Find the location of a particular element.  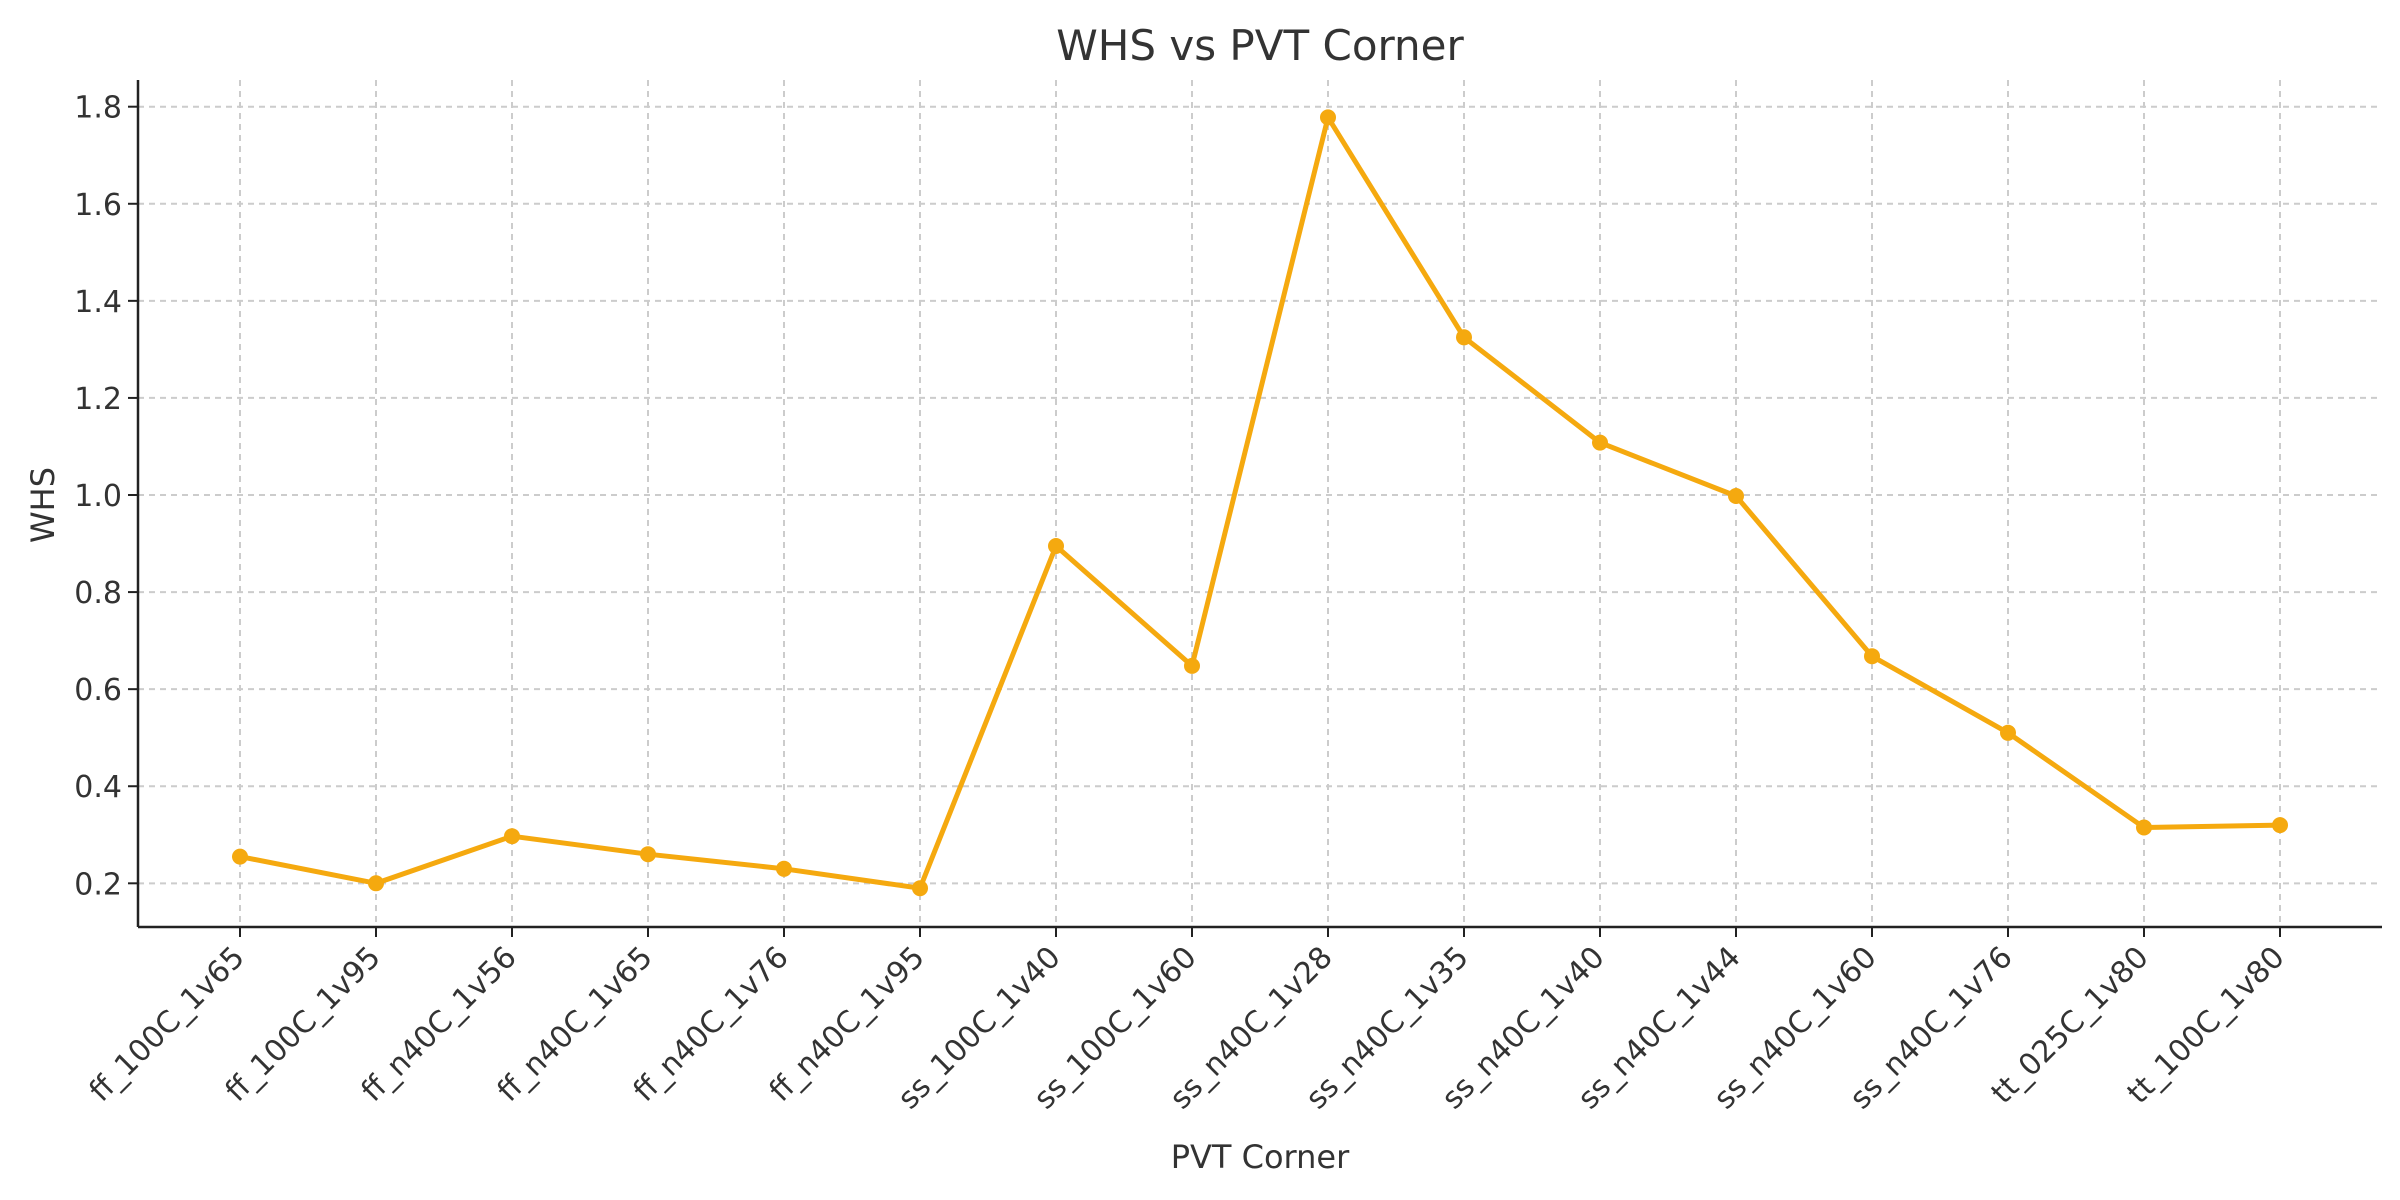

y-tick-label: 1.8 is located at coordinates (98, 108).